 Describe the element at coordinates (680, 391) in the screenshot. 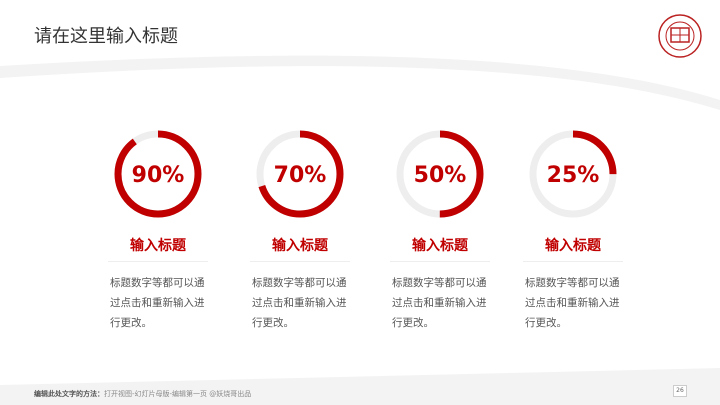

I see `page-number: 26` at that location.